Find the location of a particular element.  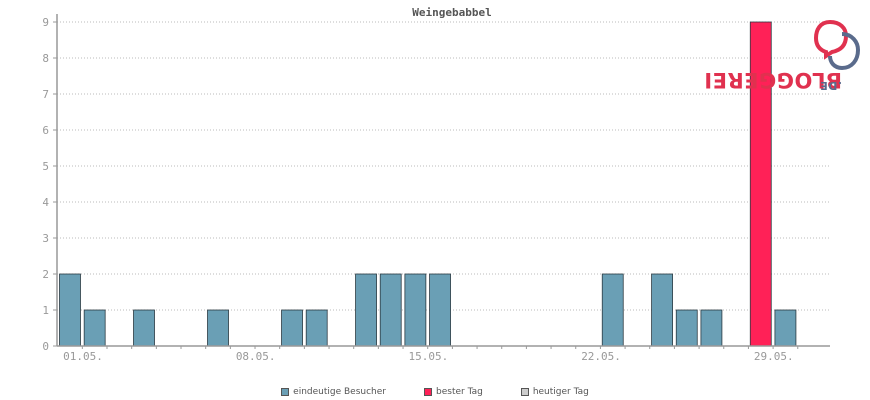

x-tick-label: 29.05. is located at coordinates (774, 356).